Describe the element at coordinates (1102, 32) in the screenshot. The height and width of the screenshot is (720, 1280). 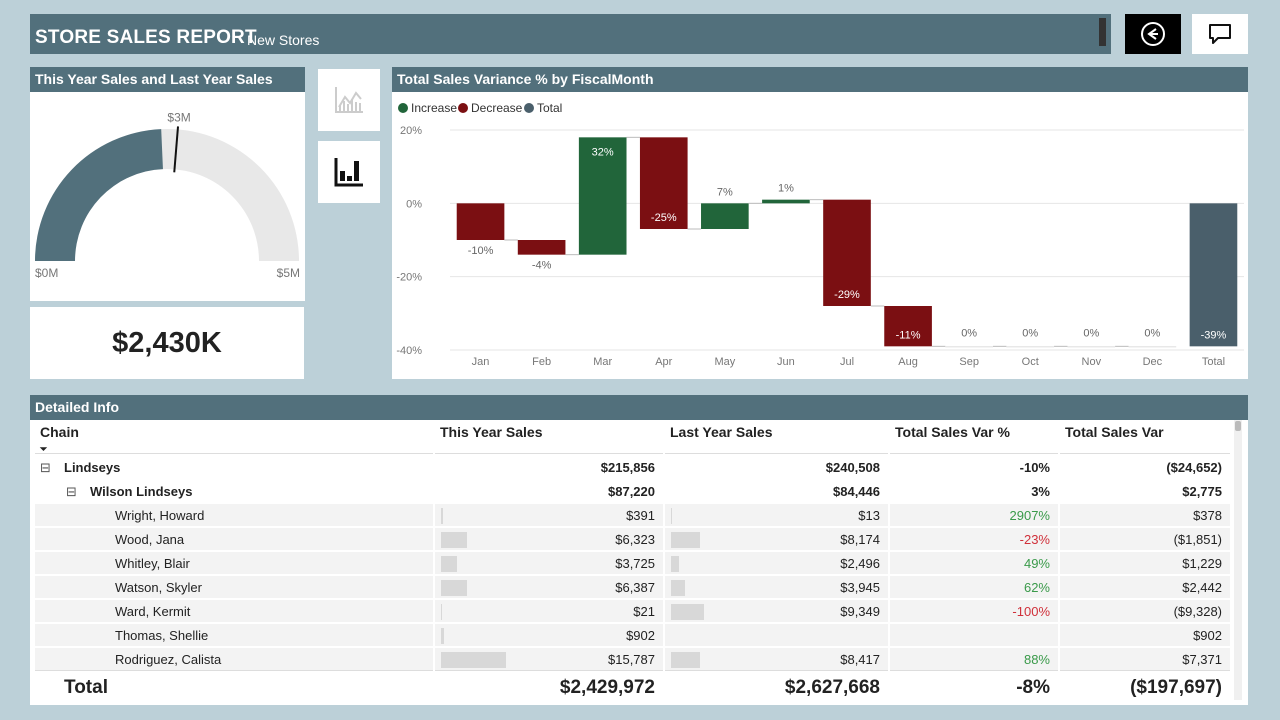
I see `header-scrollbar` at that location.